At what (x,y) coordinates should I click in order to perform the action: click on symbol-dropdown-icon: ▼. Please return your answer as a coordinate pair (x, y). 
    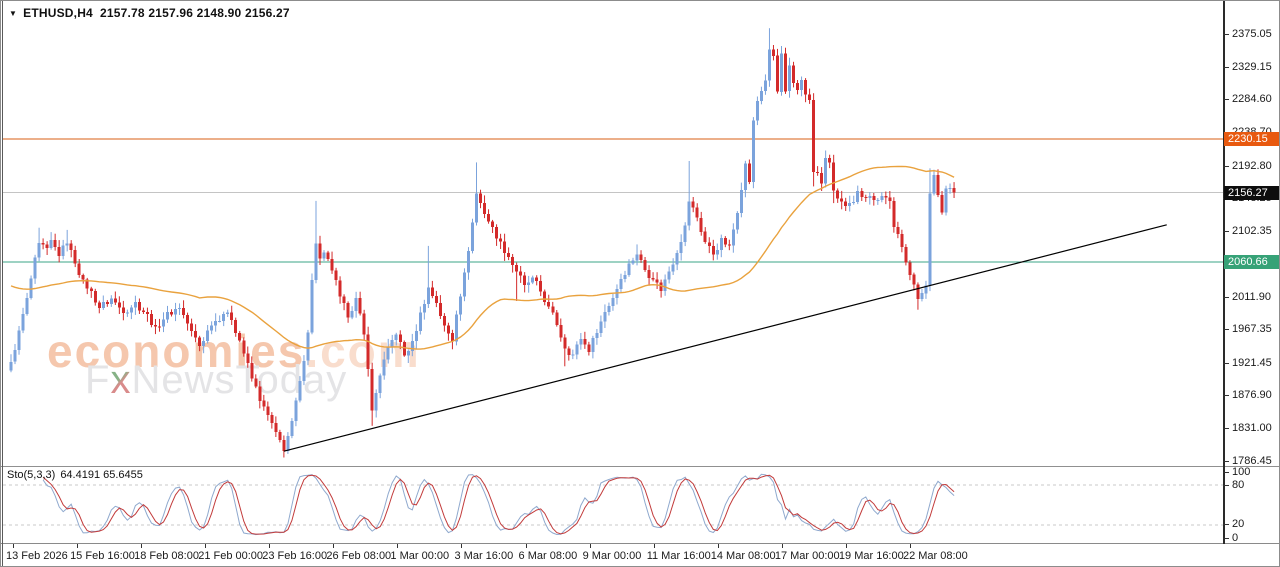
    Looking at the image, I should click on (13, 13).